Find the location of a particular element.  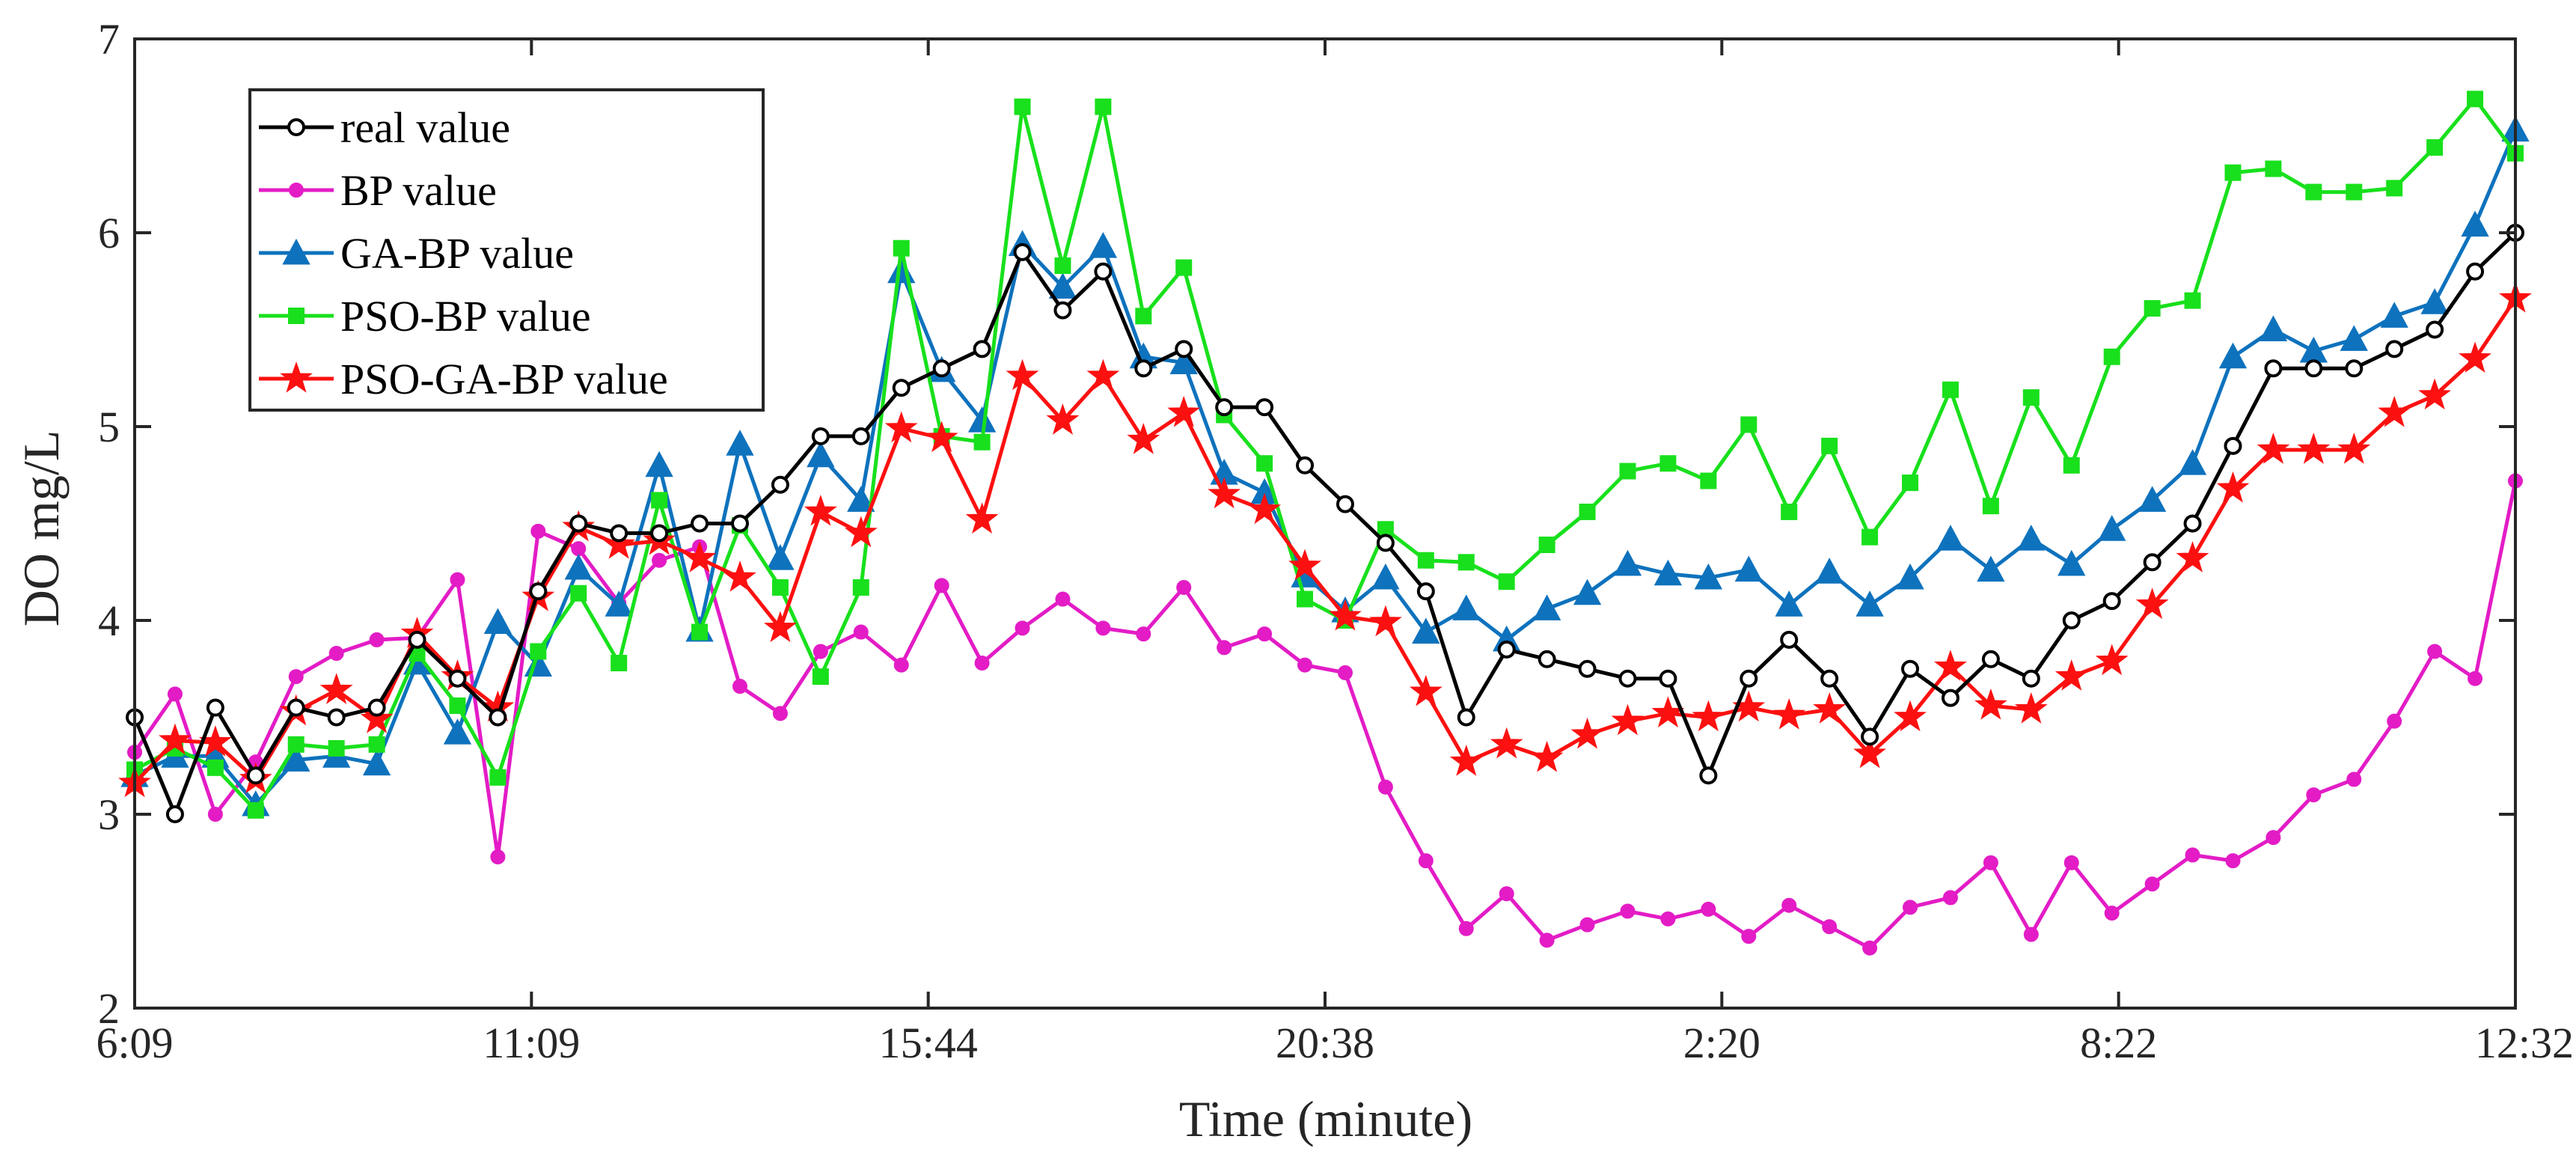

legend-box is located at coordinates (506, 250).